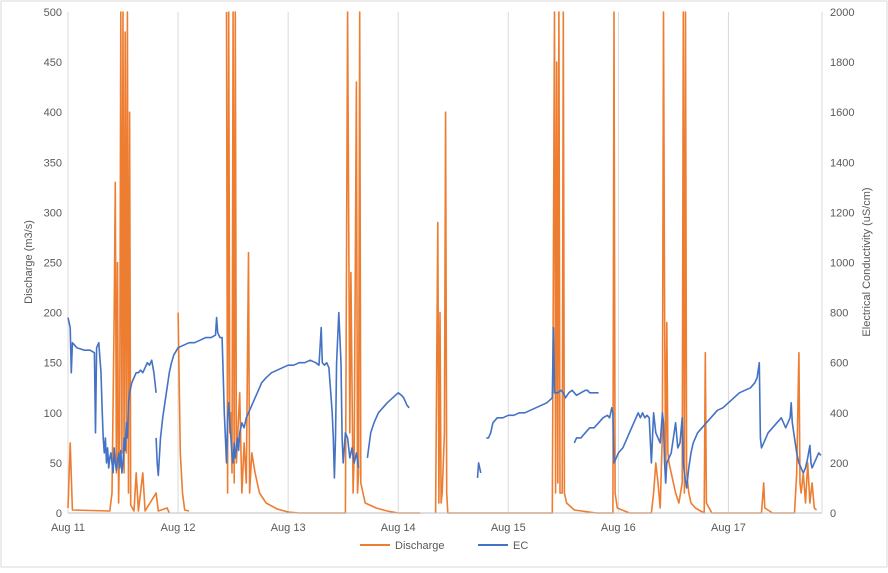 The width and height of the screenshot is (888, 573). Describe the element at coordinates (53, 13) in the screenshot. I see `y-left-tick-label: 500` at that location.